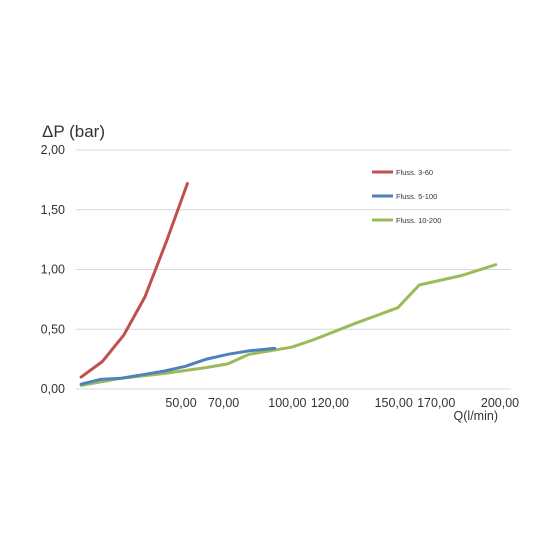 The height and width of the screenshot is (550, 550). What do you see at coordinates (287, 403) in the screenshot?
I see `x-tick-label: 100,00` at bounding box center [287, 403].